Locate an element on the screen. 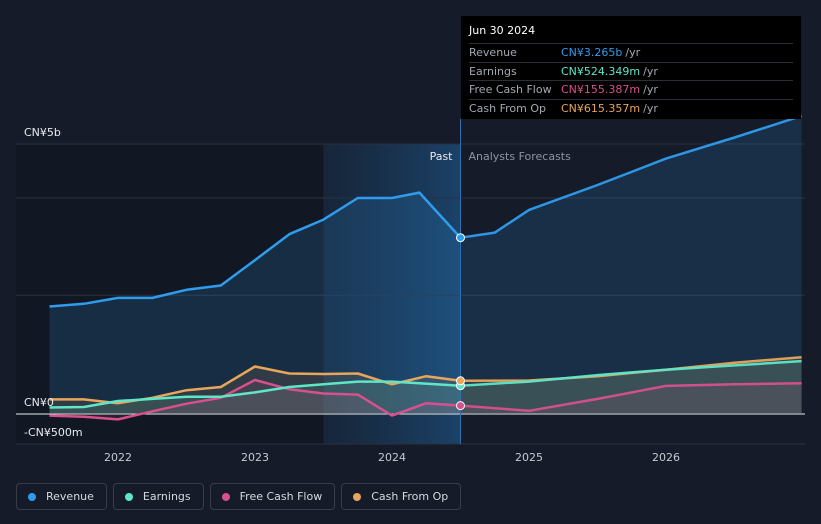  line-cash-from-op is located at coordinates (255, 385).